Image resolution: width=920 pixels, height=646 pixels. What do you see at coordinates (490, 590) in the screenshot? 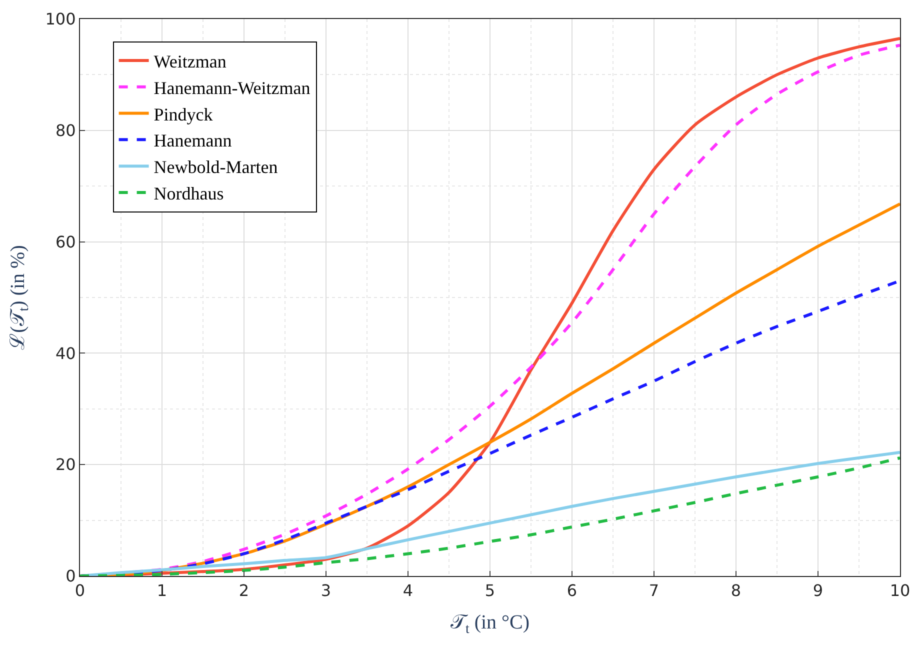
I see `x-tick-label: 5` at bounding box center [490, 590].